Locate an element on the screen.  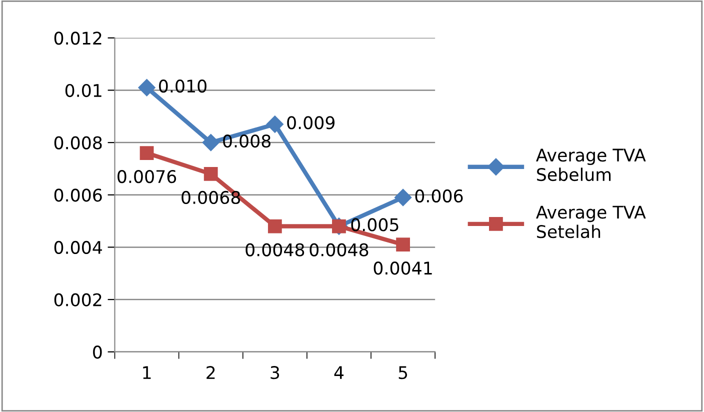
y-tick-label: 0.01 is located at coordinates (83, 91).